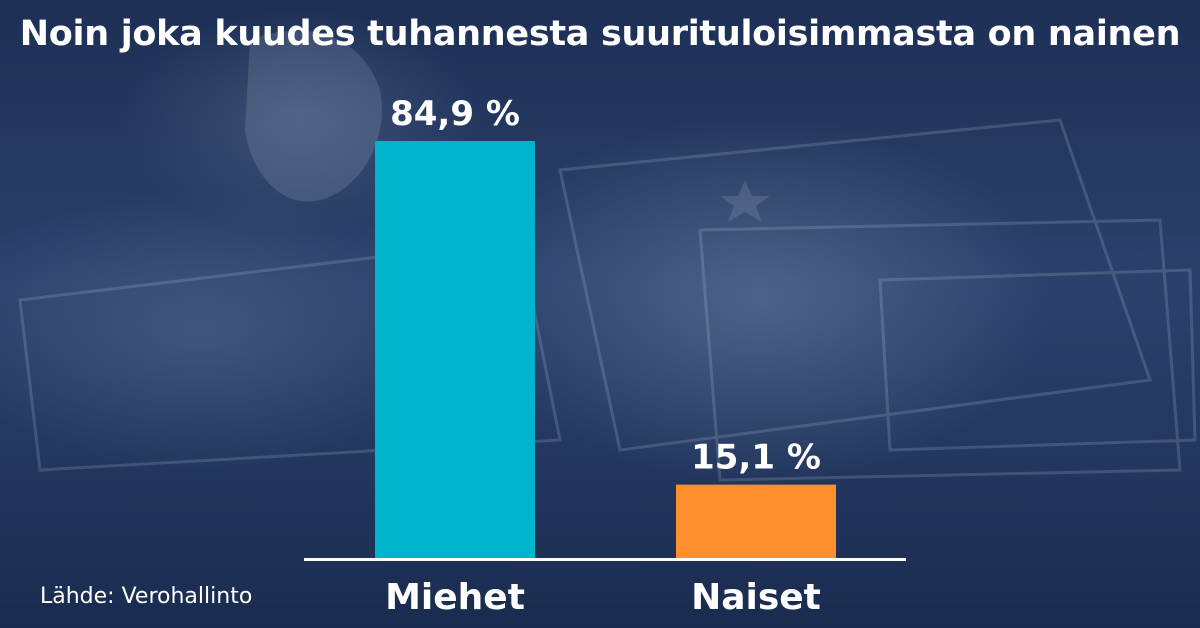 The image size is (1200, 628). What do you see at coordinates (146, 596) in the screenshot?
I see `source-note: Lähde: Verohallinto` at bounding box center [146, 596].